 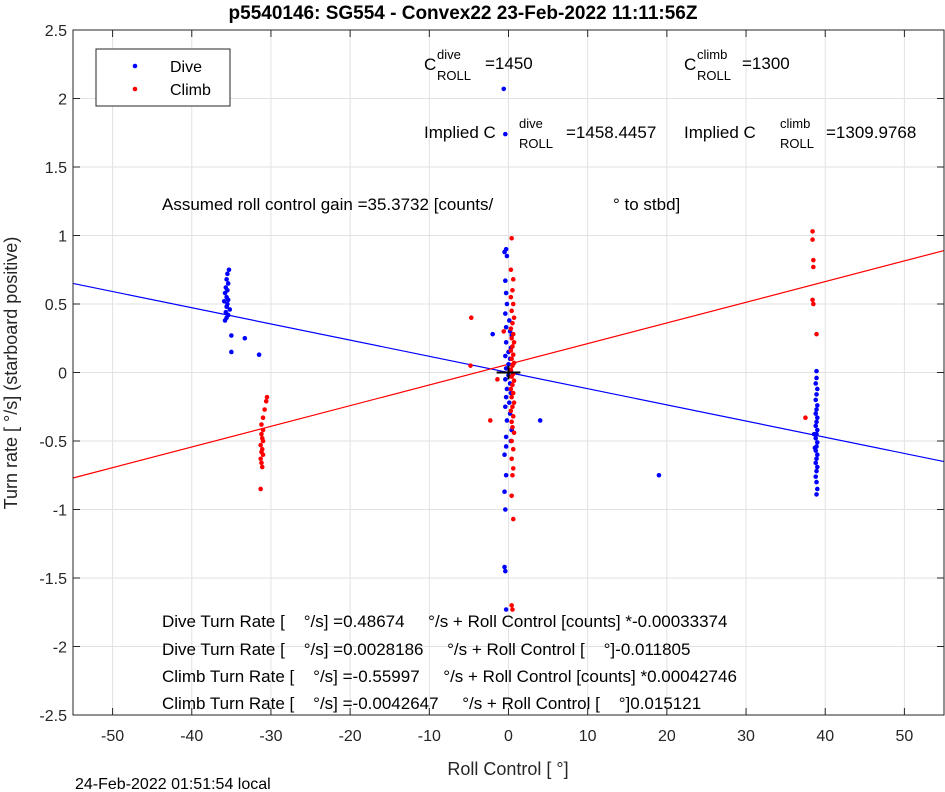 What do you see at coordinates (667, 736) in the screenshot?
I see `x-tick-label: 20` at bounding box center [667, 736].